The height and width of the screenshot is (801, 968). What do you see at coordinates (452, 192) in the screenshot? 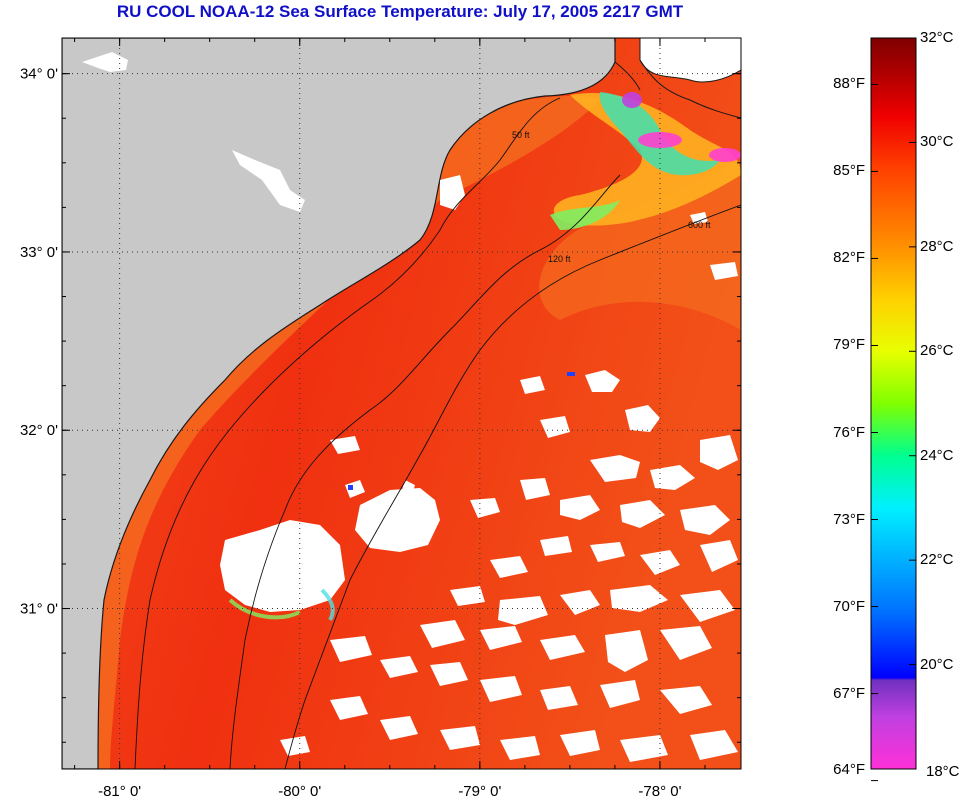
I see `cloud-coast` at bounding box center [452, 192].